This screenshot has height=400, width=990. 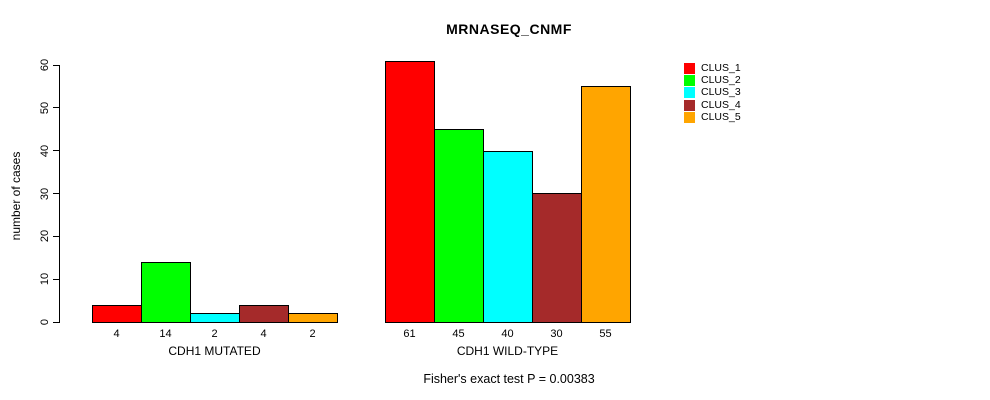 I want to click on bar-clus-5-group2, so click(x=606, y=204).